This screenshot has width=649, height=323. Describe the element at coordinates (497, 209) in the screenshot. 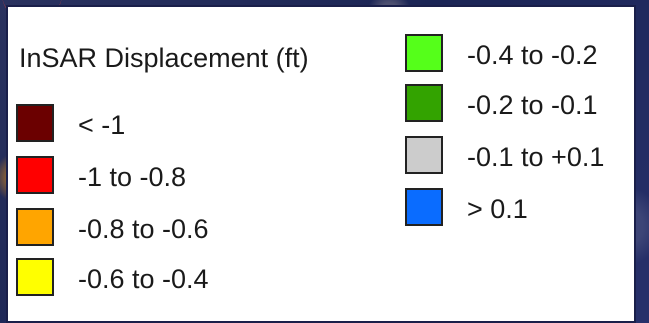

I see `legend-item-label: > 0.1` at that location.